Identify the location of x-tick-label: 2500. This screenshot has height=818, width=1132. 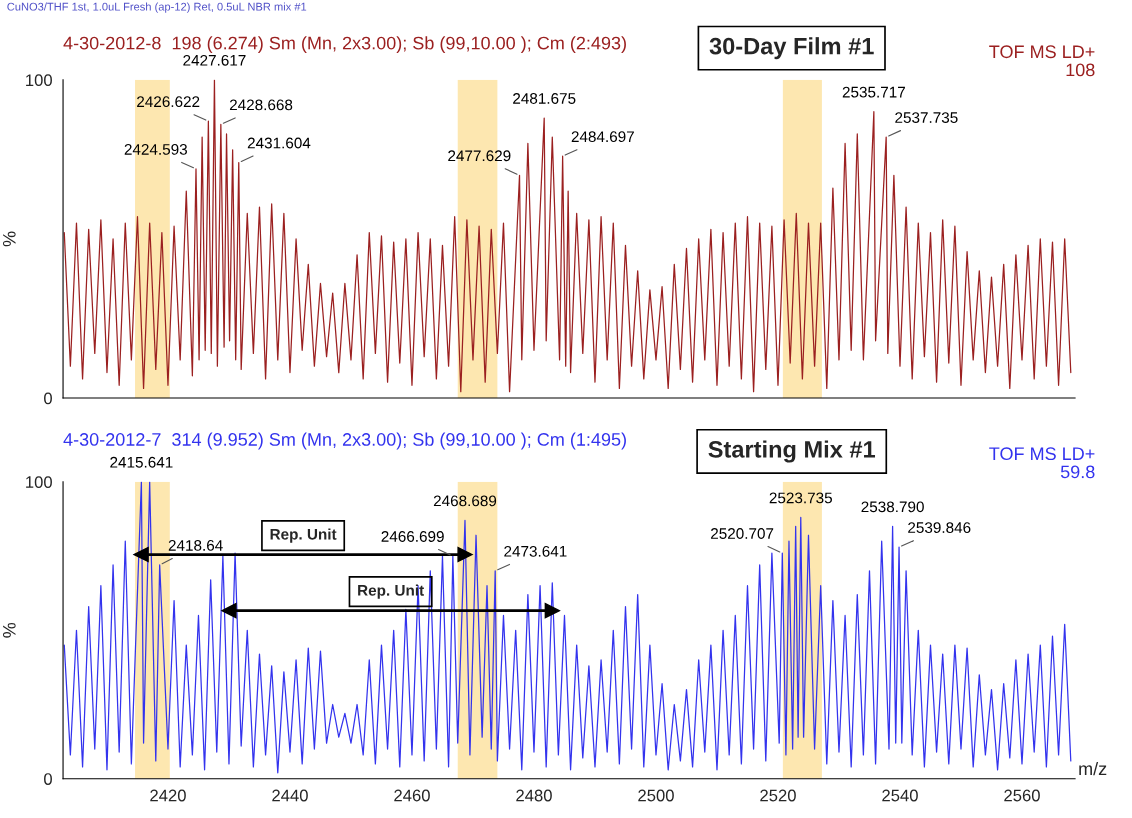
(656, 795).